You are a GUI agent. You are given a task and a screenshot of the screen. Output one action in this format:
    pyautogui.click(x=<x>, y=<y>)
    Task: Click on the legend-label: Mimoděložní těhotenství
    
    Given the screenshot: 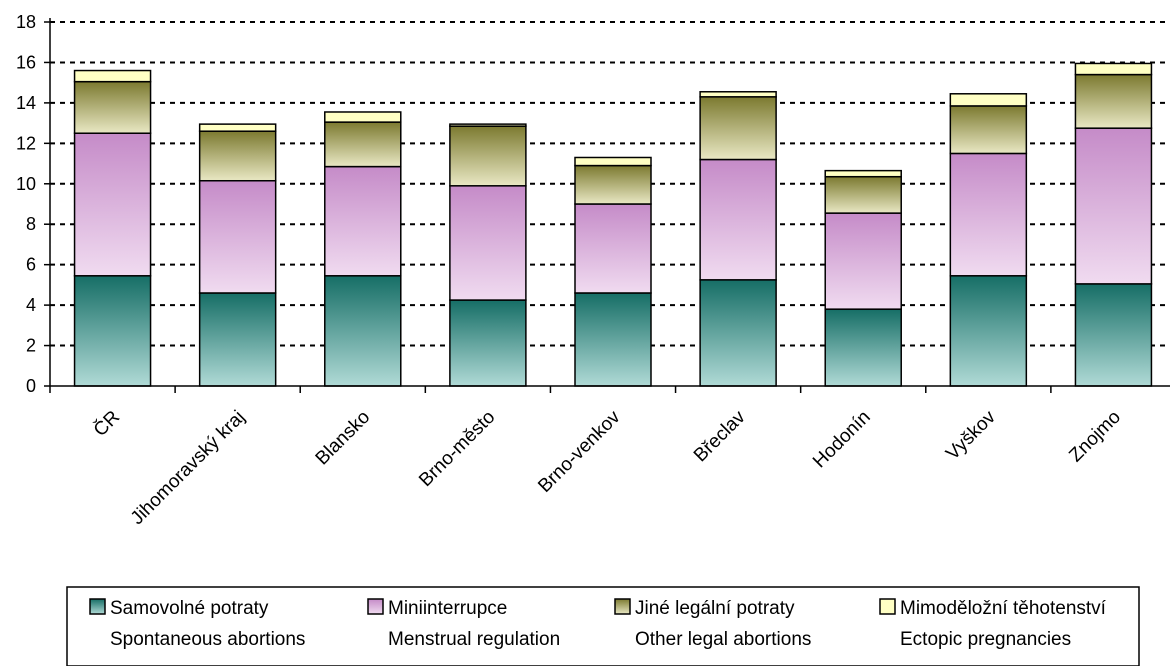 What is the action you would take?
    pyautogui.click(x=1003, y=608)
    